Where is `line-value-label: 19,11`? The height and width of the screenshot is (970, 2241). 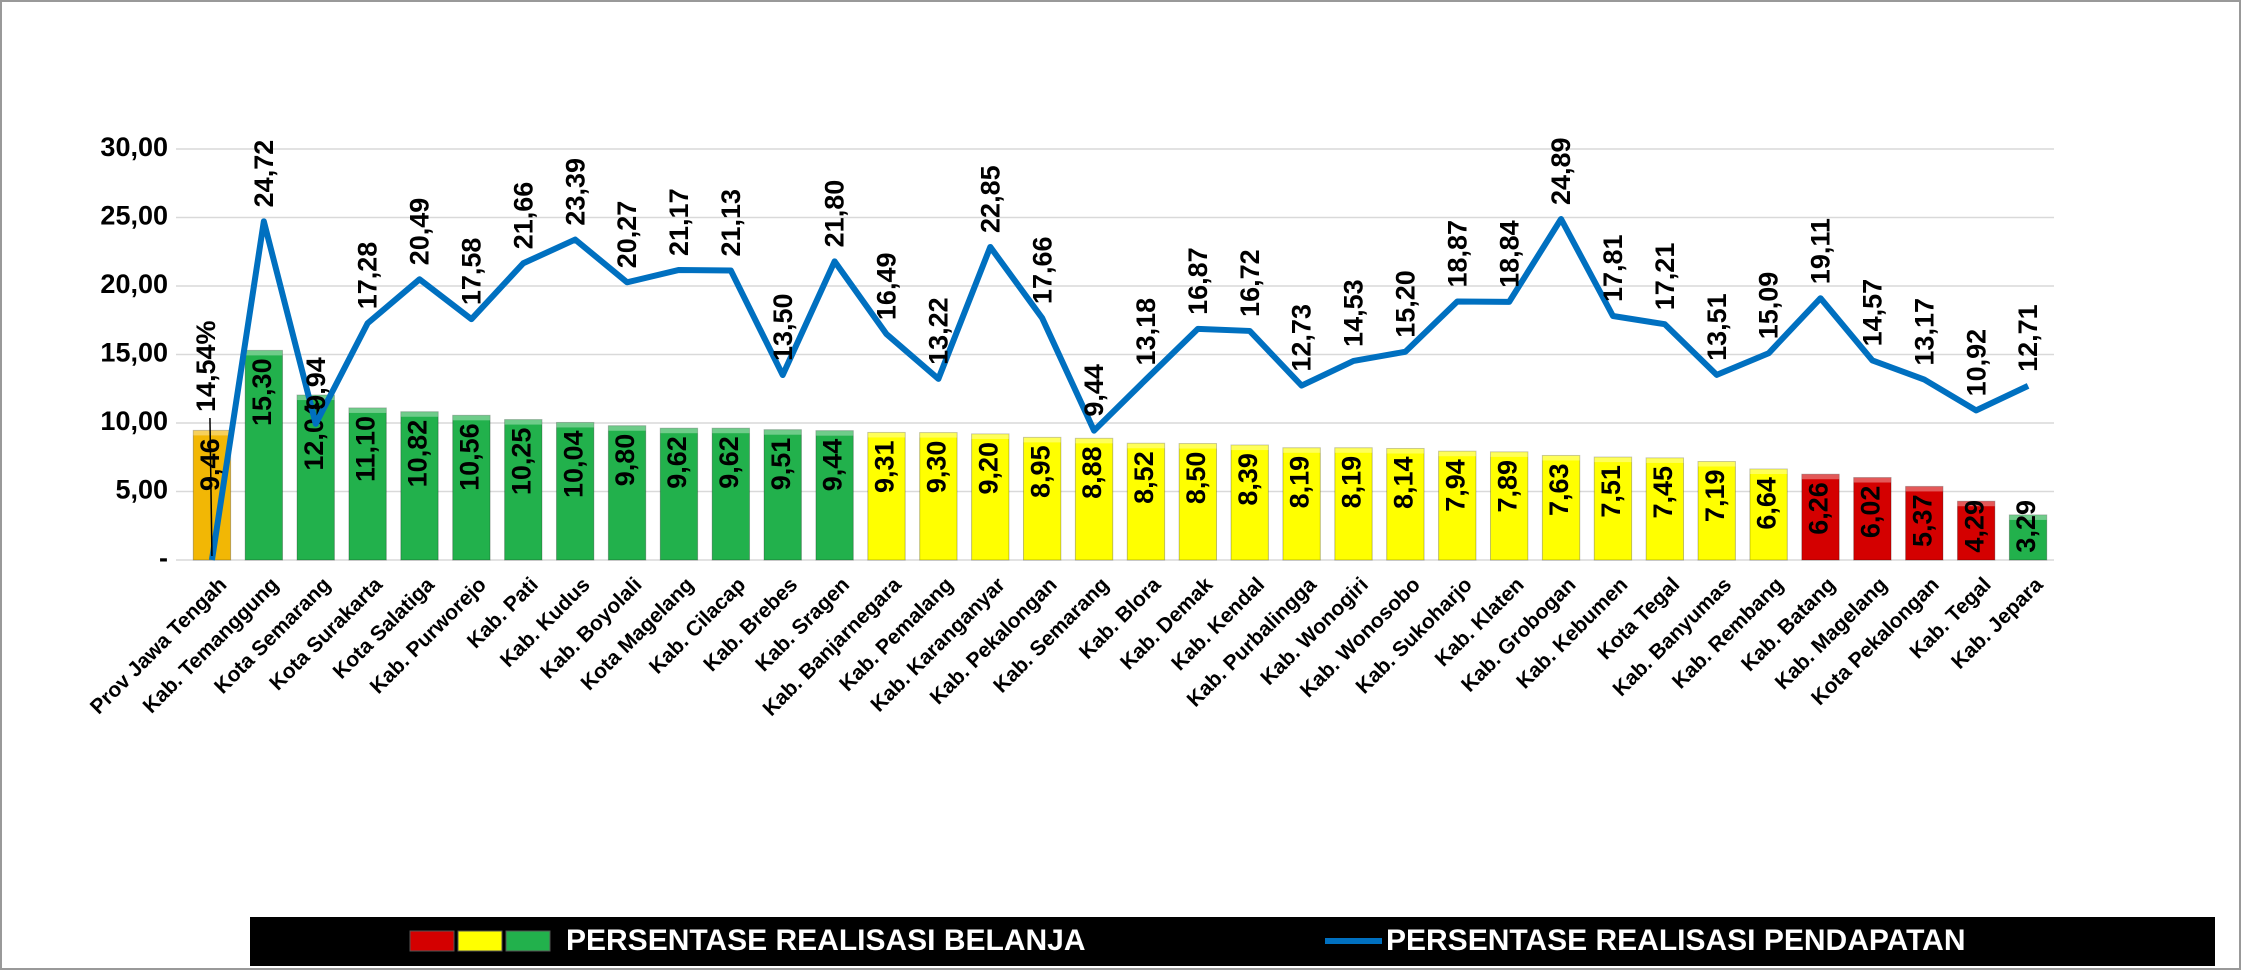 line-value-label: 19,11 is located at coordinates (1821, 251).